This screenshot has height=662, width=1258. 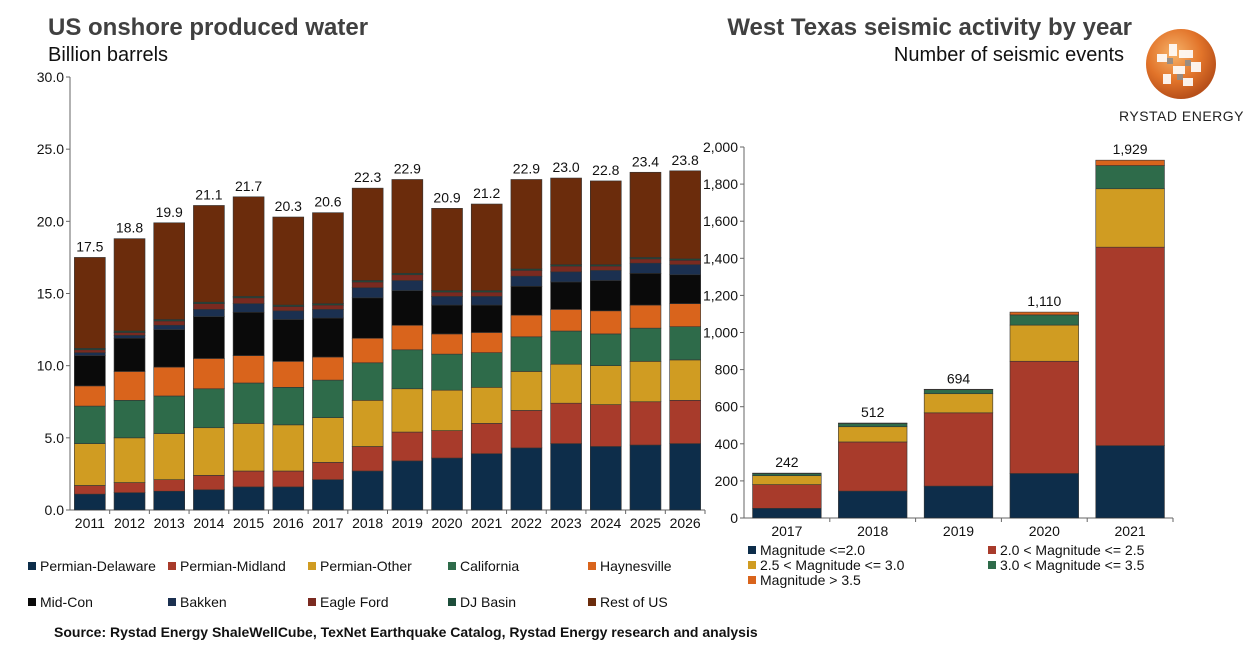 What do you see at coordinates (208, 523) in the screenshot?
I see `left-category-label: 2014` at bounding box center [208, 523].